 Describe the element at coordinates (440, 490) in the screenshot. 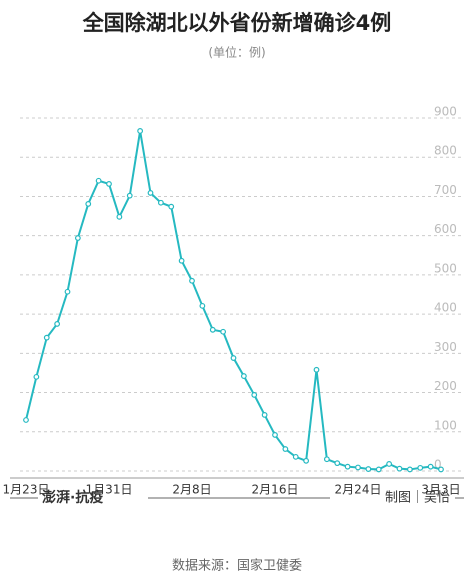

I see `x-tick-label: 3月3日` at that location.